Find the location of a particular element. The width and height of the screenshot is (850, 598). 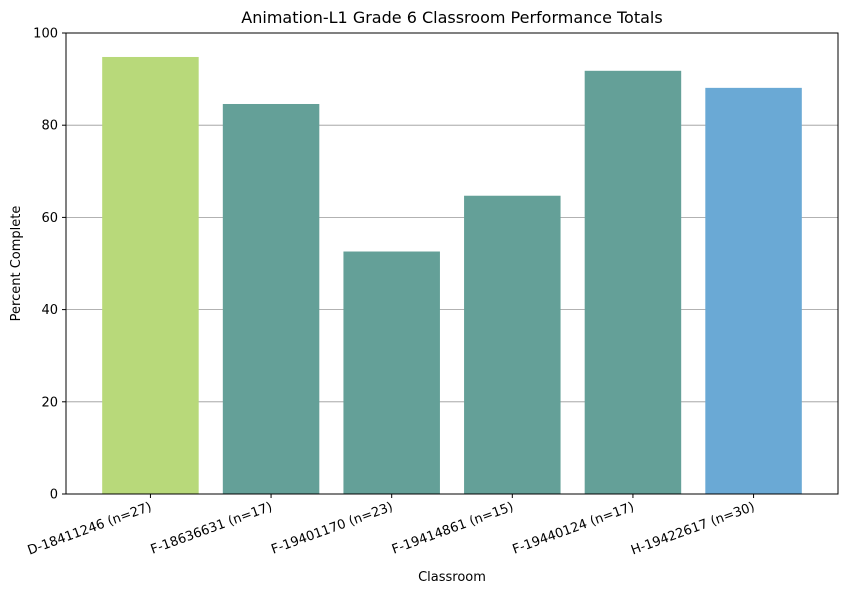

x-tick-label: F-19414861 (n=15) is located at coordinates (453, 529).